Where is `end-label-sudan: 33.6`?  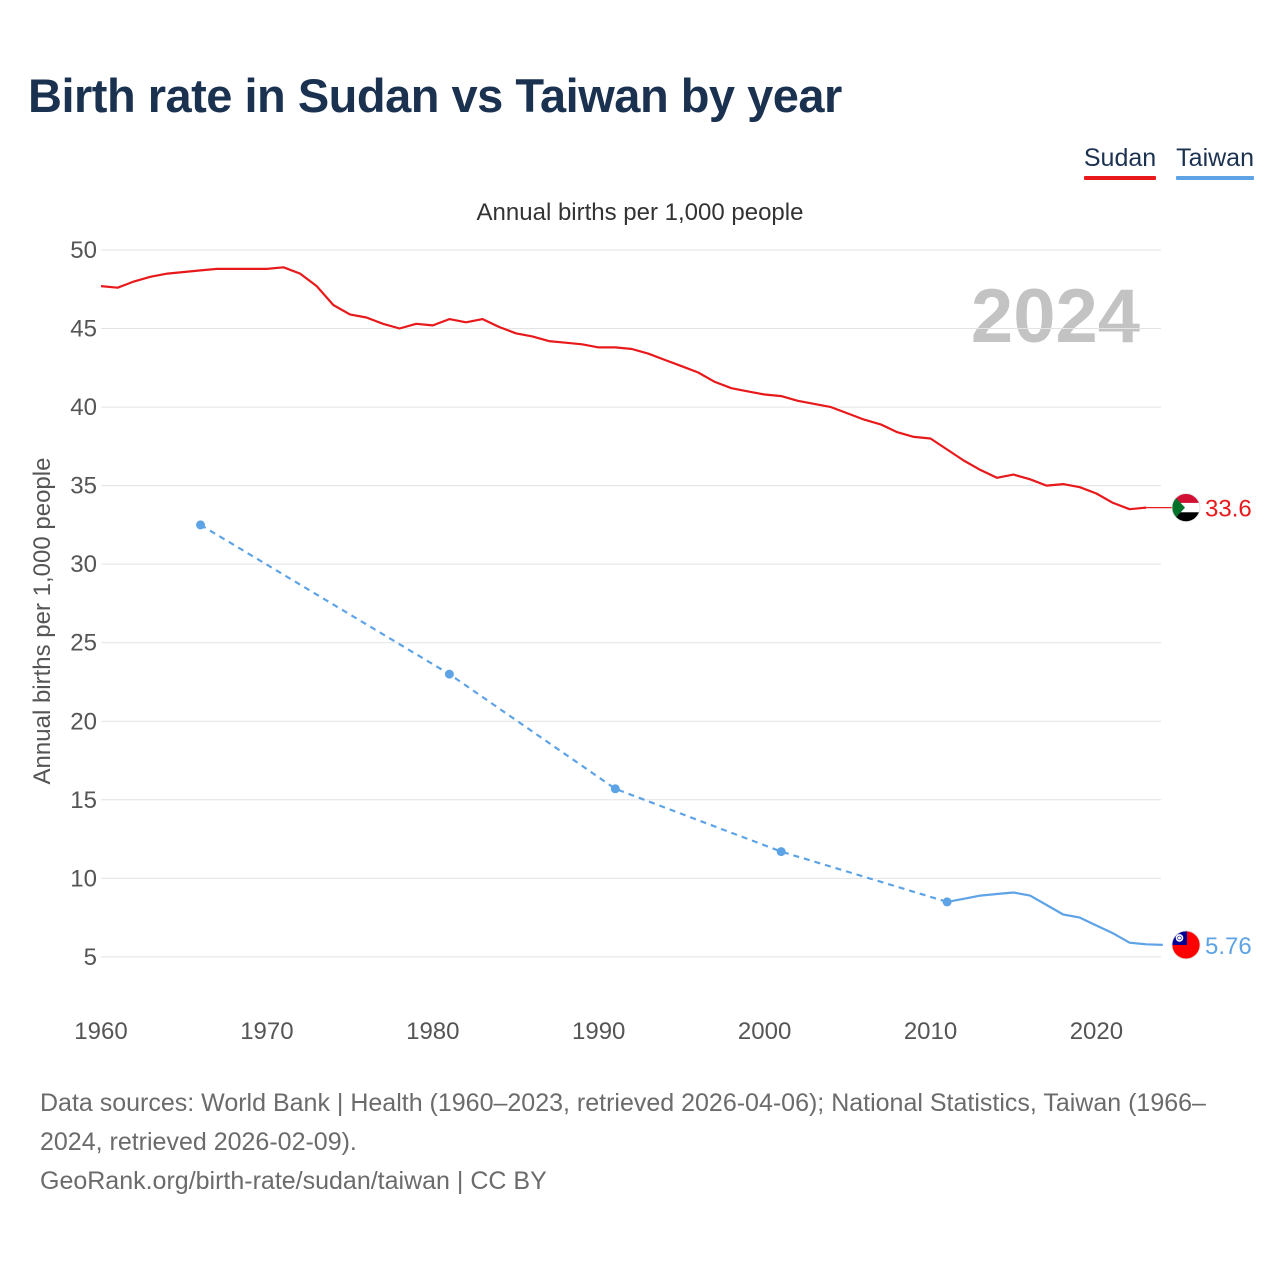
end-label-sudan: 33.6 is located at coordinates (1228, 509).